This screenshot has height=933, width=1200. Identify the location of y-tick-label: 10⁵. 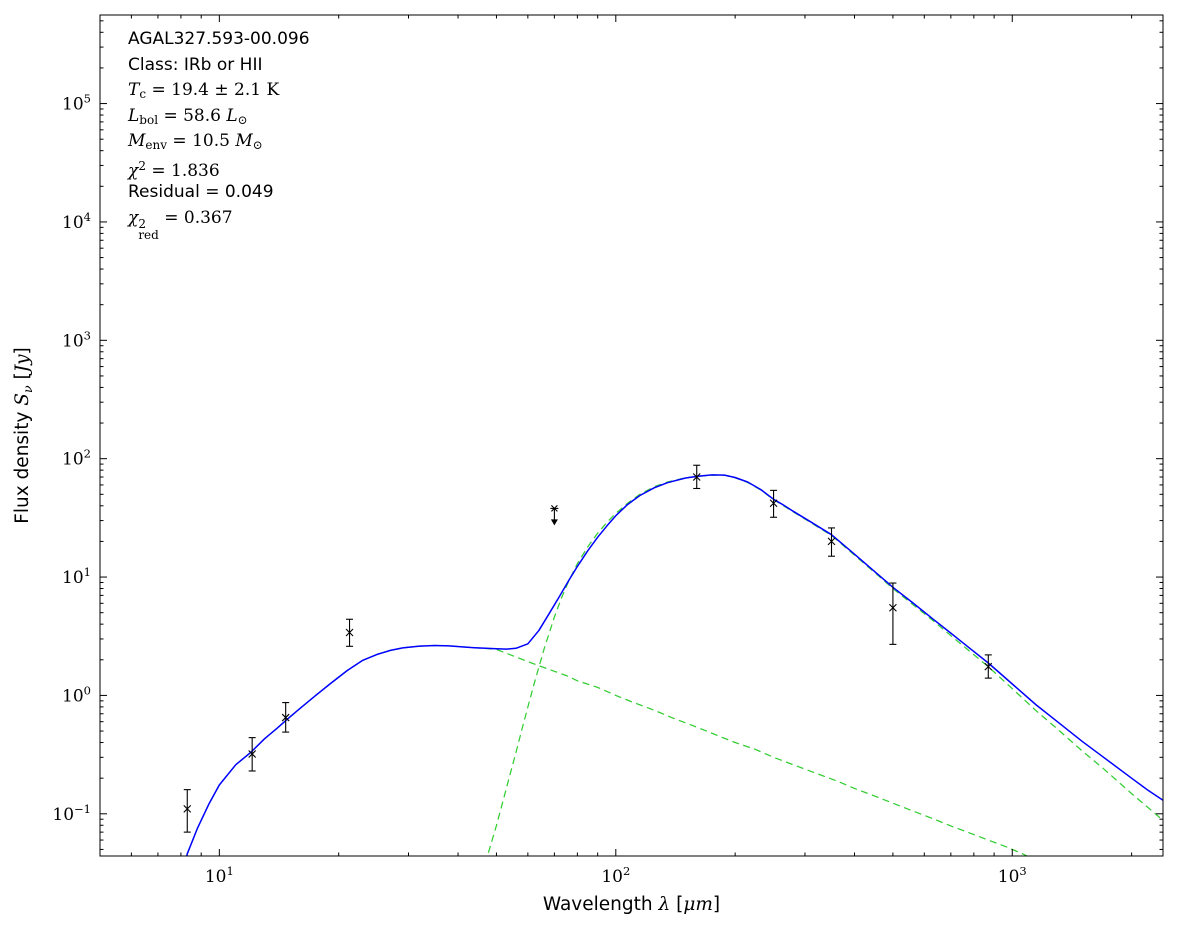
(76, 103).